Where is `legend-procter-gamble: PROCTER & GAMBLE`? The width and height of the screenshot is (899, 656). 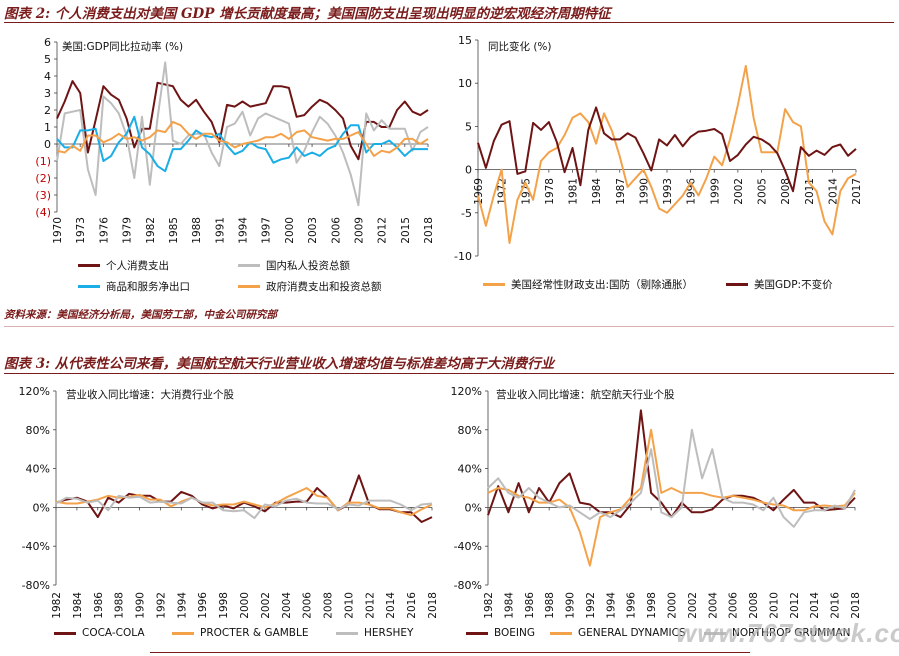
legend-procter-gamble: PROCTER & GAMBLE is located at coordinates (240, 633).